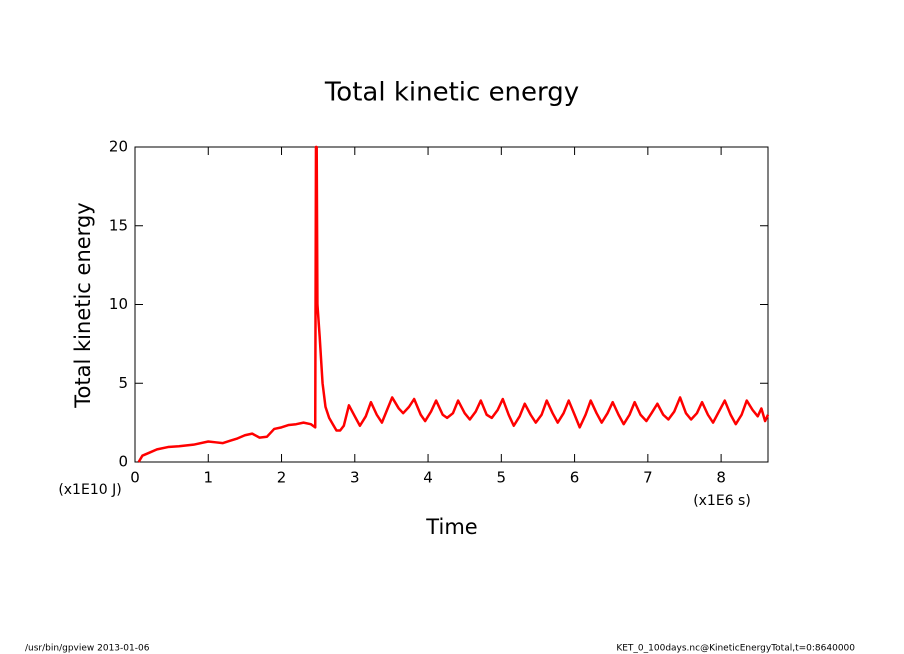 The image size is (904, 654). What do you see at coordinates (89, 490) in the screenshot?
I see `y-unit: (x1E10 J)` at bounding box center [89, 490].